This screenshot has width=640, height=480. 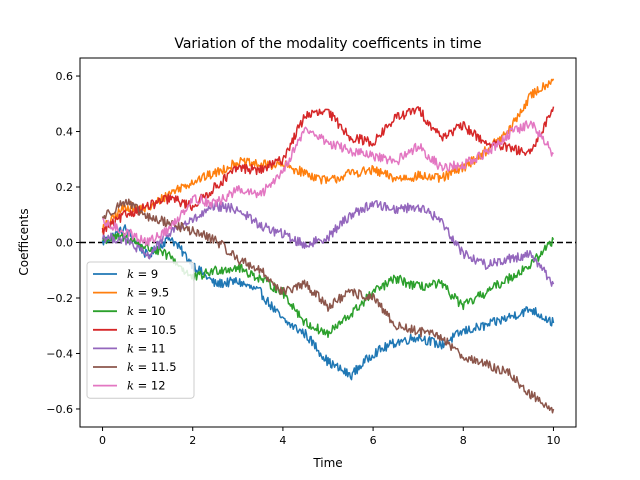 What do you see at coordinates (152, 330) in the screenshot?
I see `legend-label: k = 10.5` at bounding box center [152, 330].